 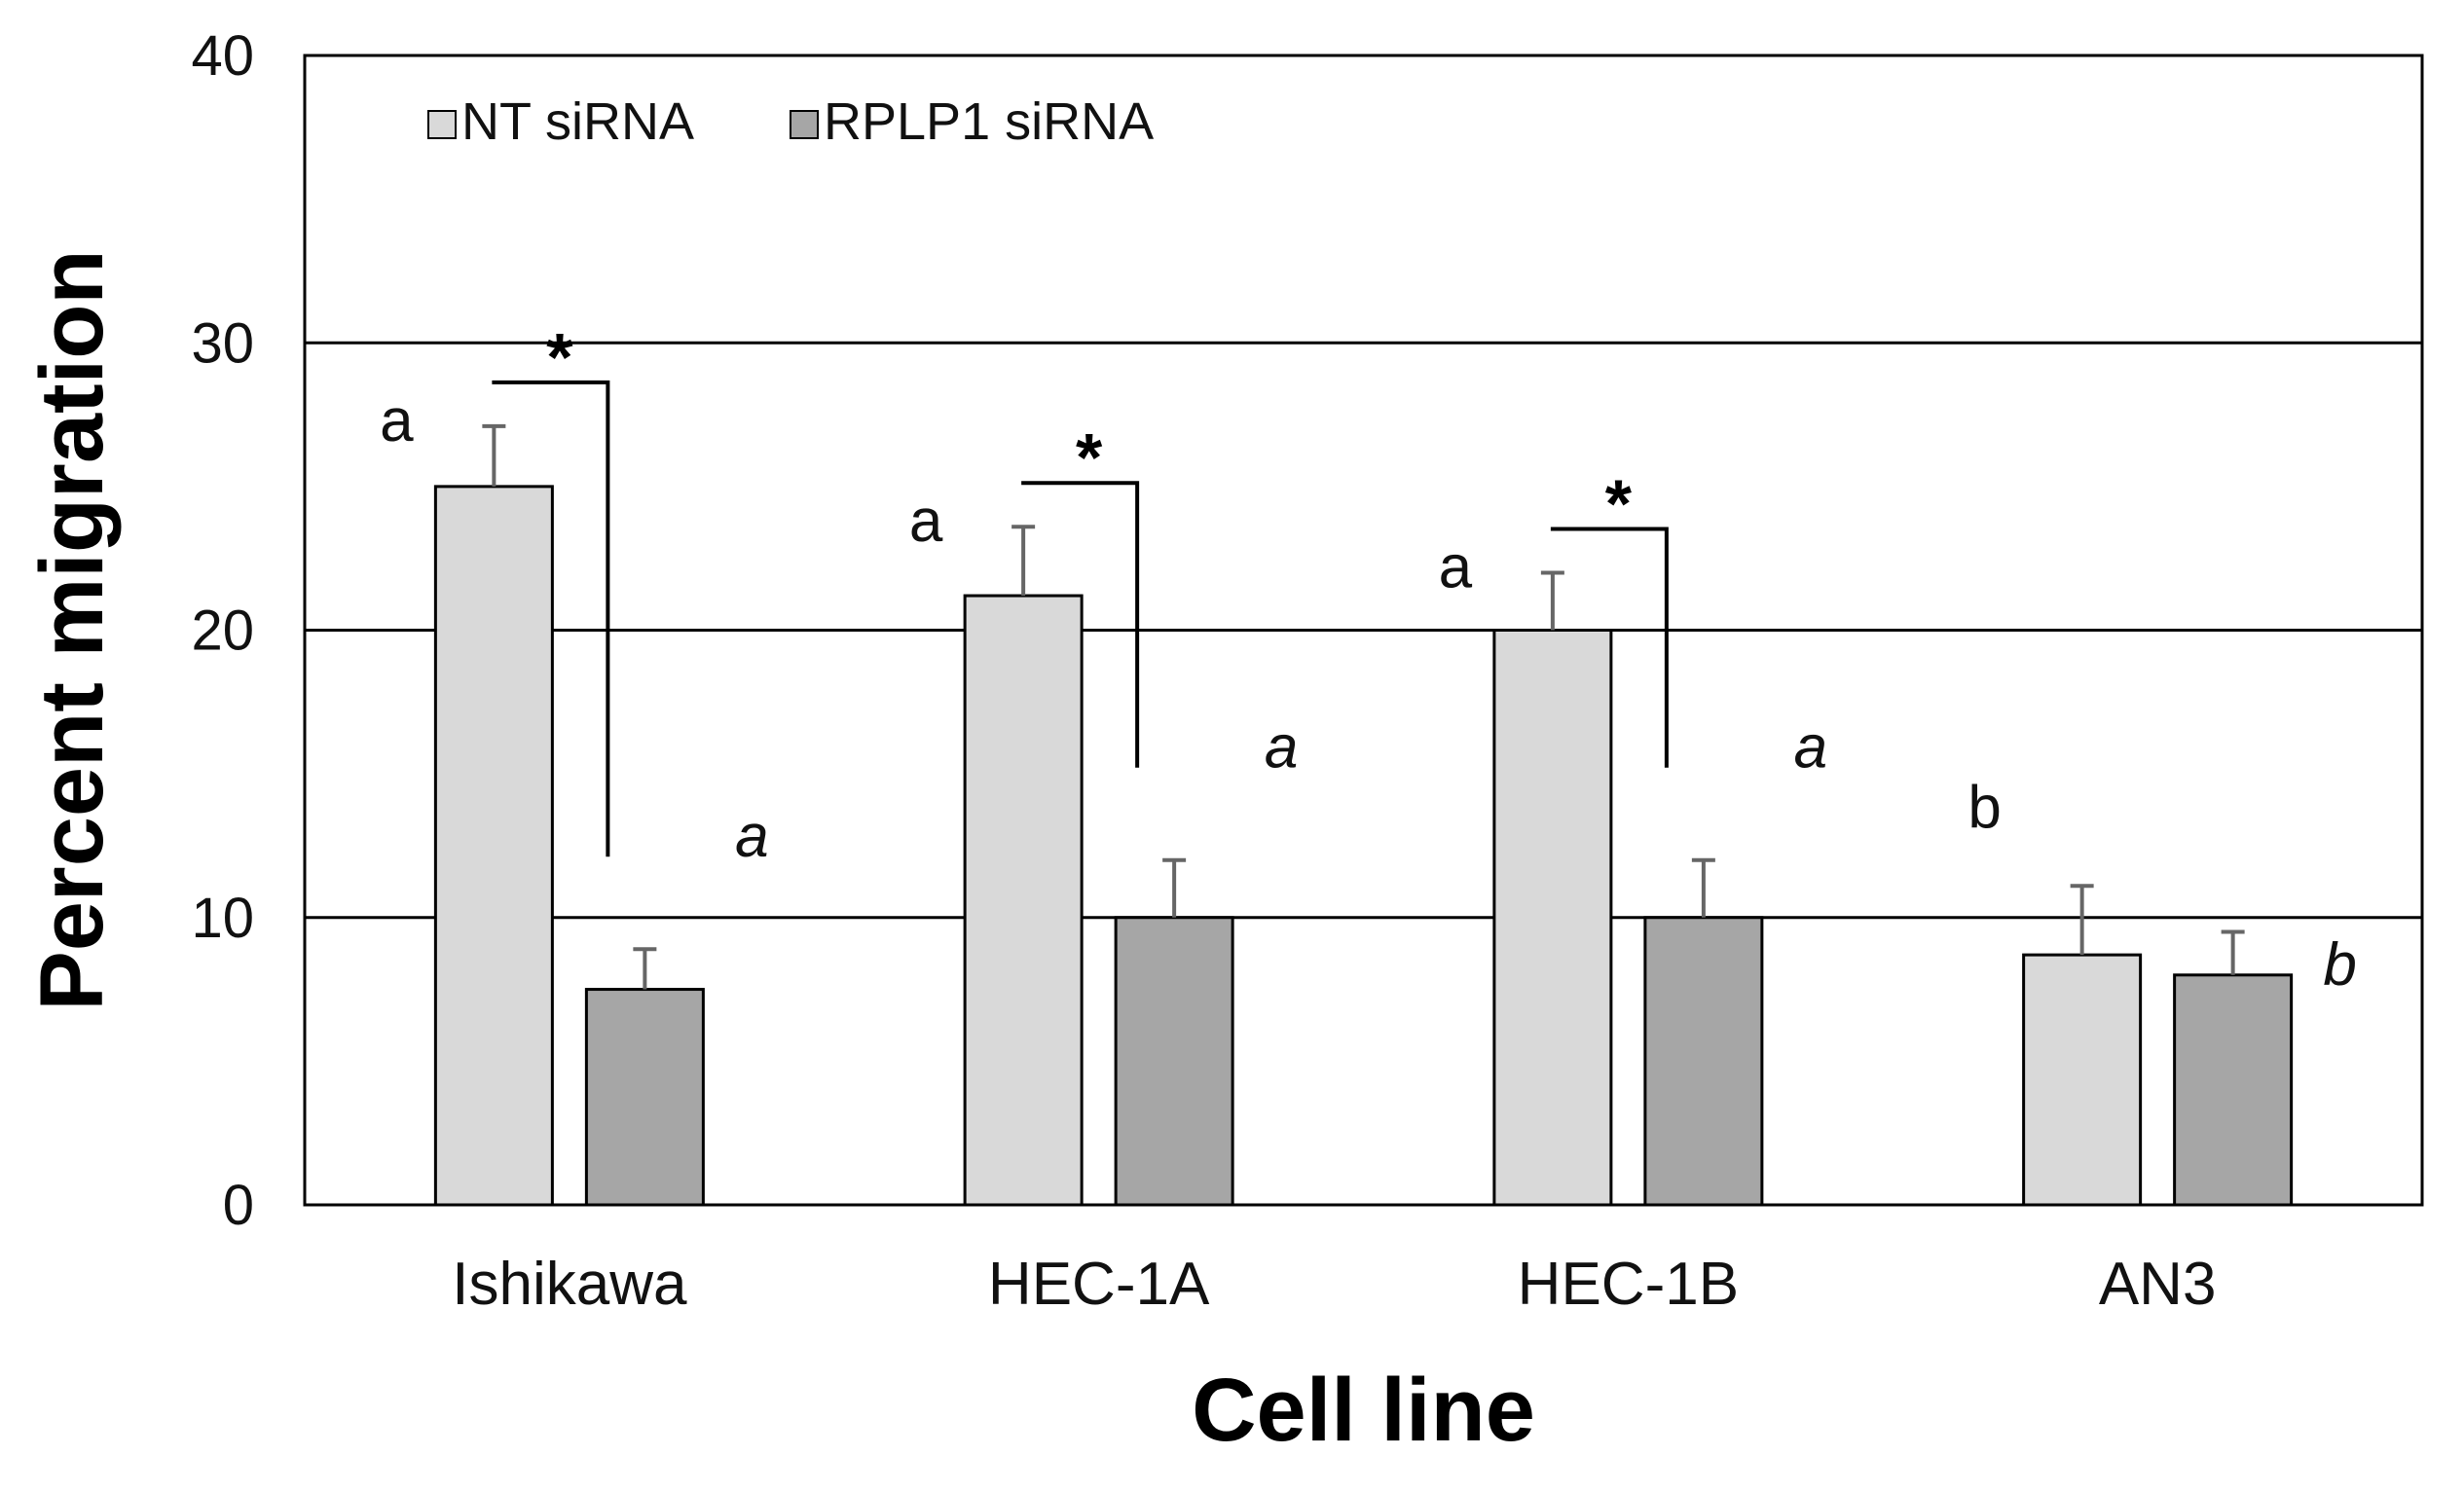 I want to click on legend-label: RPLP1 siRNA, so click(x=989, y=121).